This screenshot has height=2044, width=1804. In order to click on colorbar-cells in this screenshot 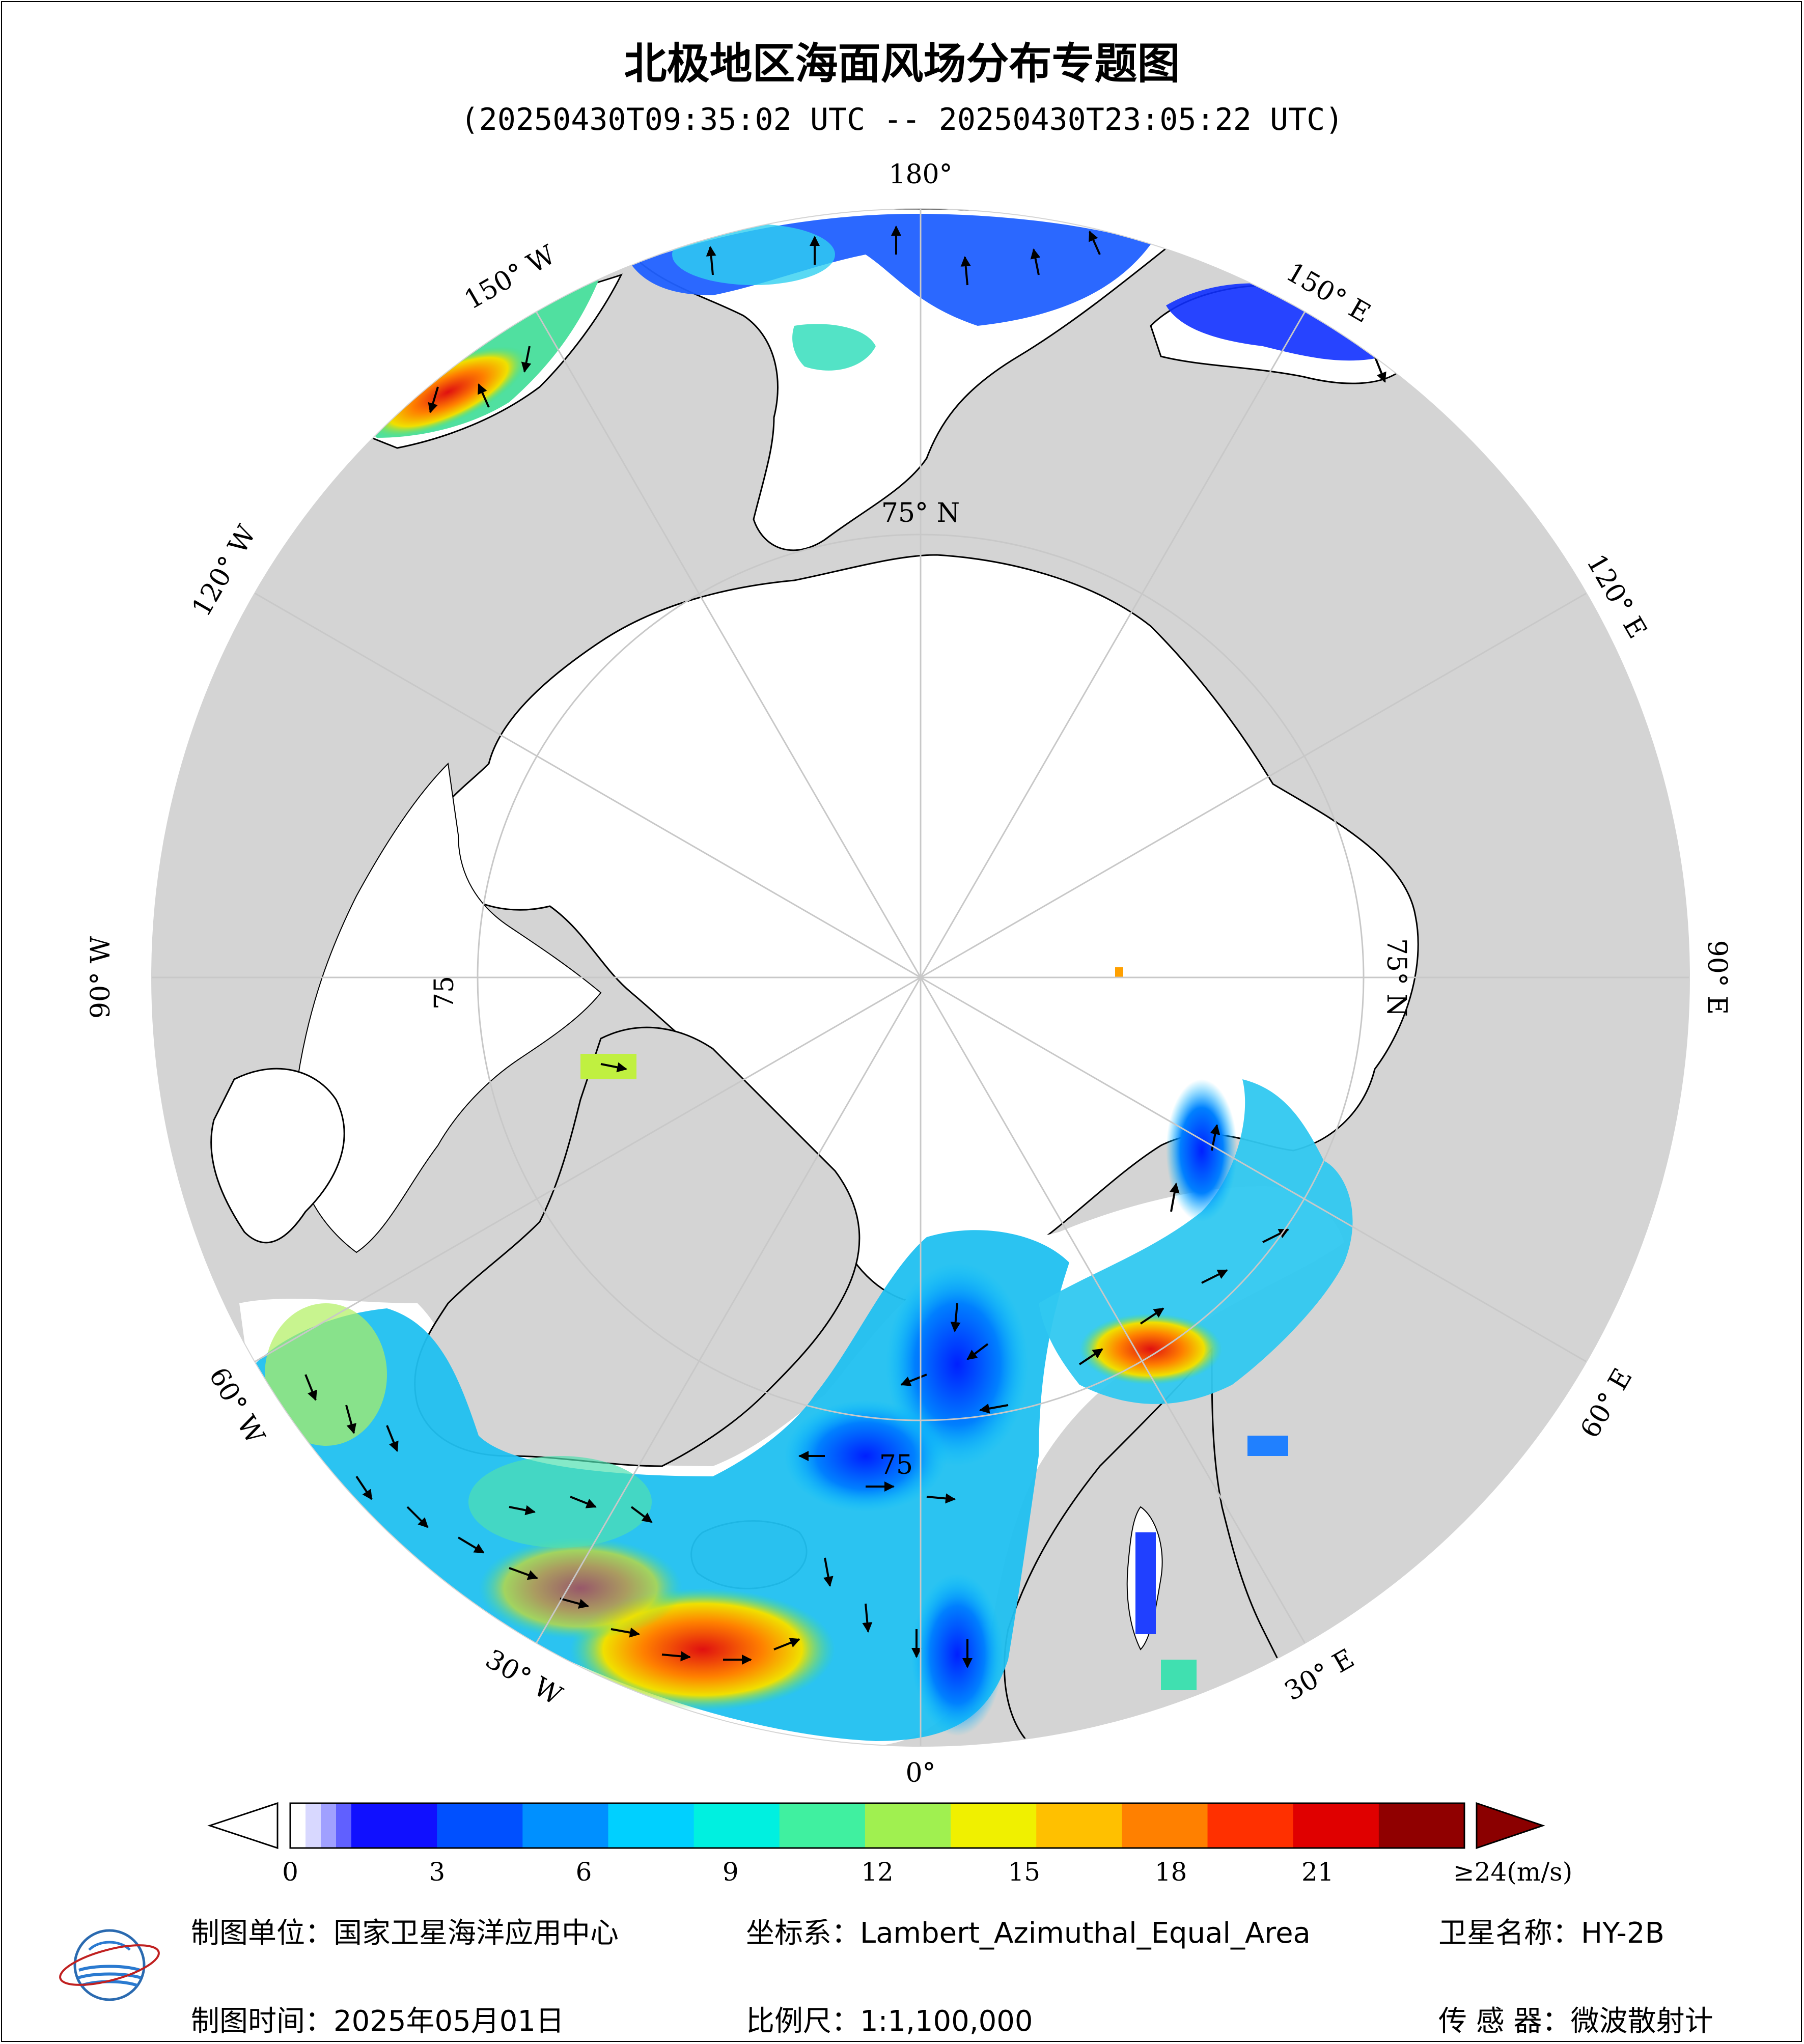, I will do `click(877, 1825)`.